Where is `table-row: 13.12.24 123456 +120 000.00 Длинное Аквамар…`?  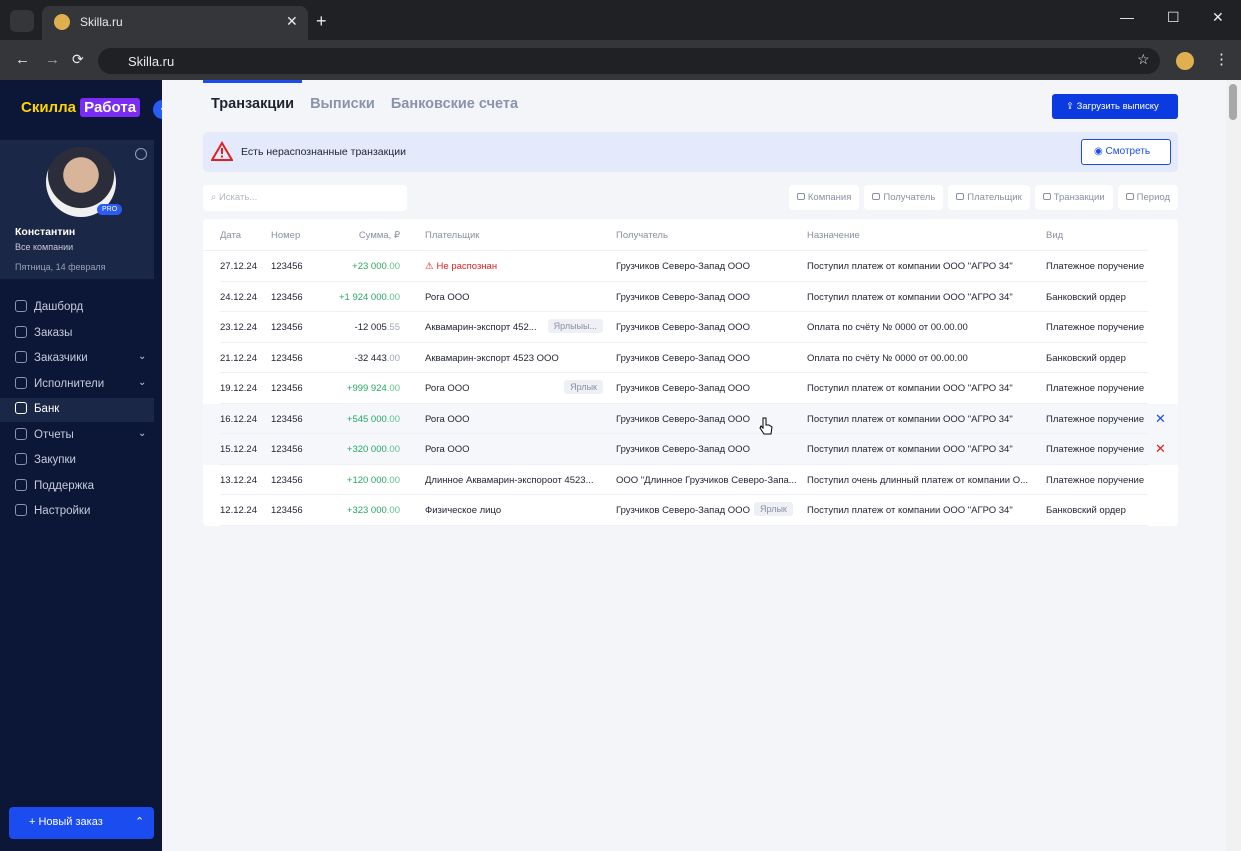
table-row: 13.12.24 123456 +120 000.00 Длинное Аквамар… is located at coordinates (690, 480).